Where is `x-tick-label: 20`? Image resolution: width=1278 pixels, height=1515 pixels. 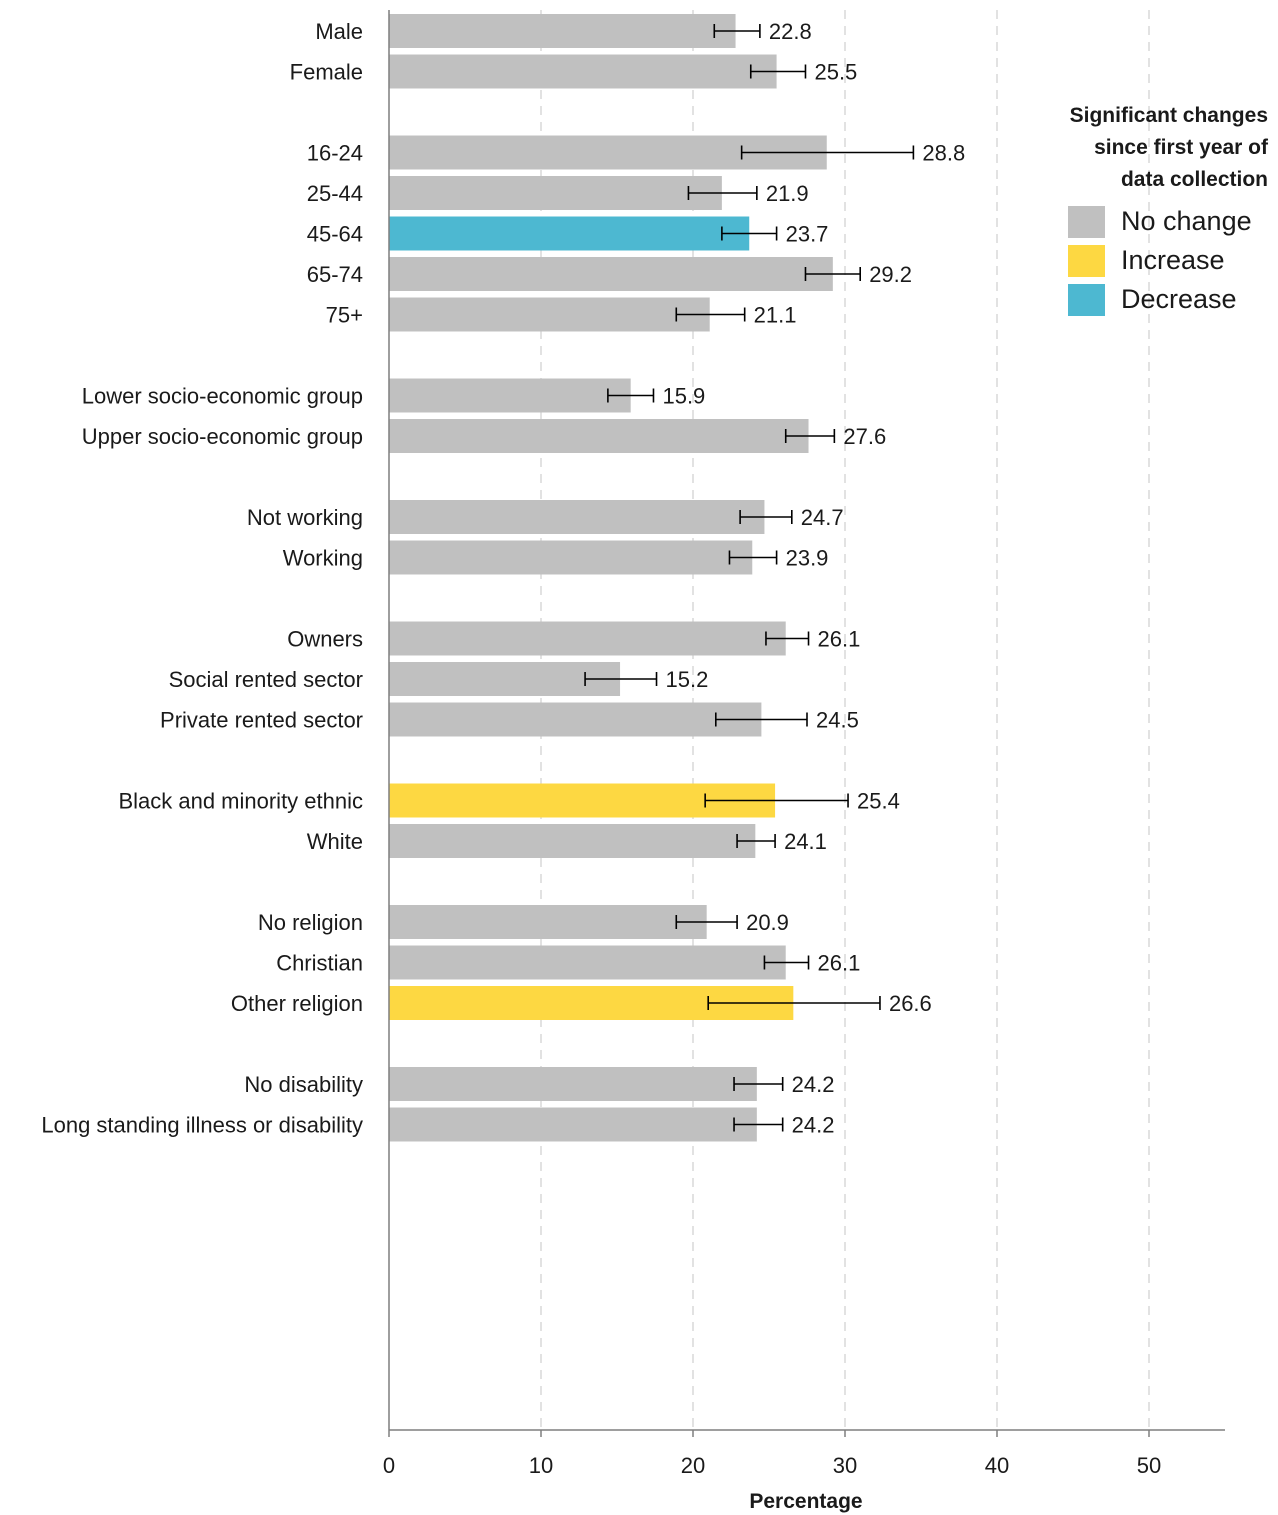 x-tick-label: 20 is located at coordinates (693, 1465).